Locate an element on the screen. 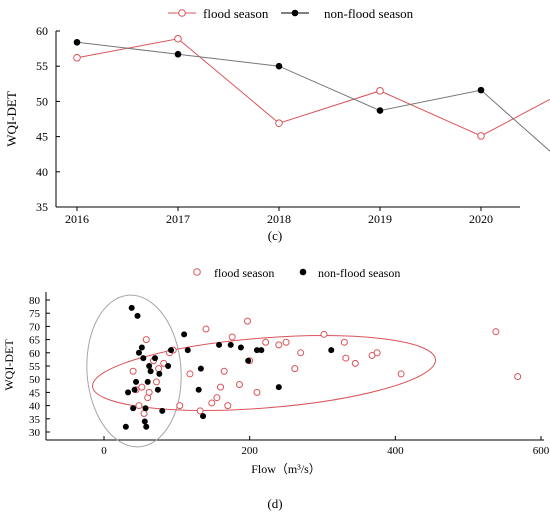 The width and height of the screenshot is (550, 518). y-tick-label: 55 is located at coordinates (42, 66).